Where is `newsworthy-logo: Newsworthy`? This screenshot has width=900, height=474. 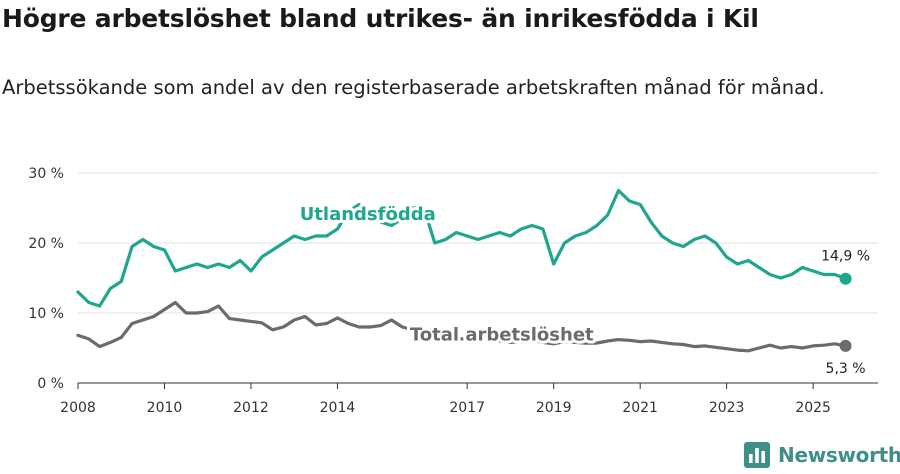
newsworthy-logo: Newsworthy is located at coordinates (822, 455).